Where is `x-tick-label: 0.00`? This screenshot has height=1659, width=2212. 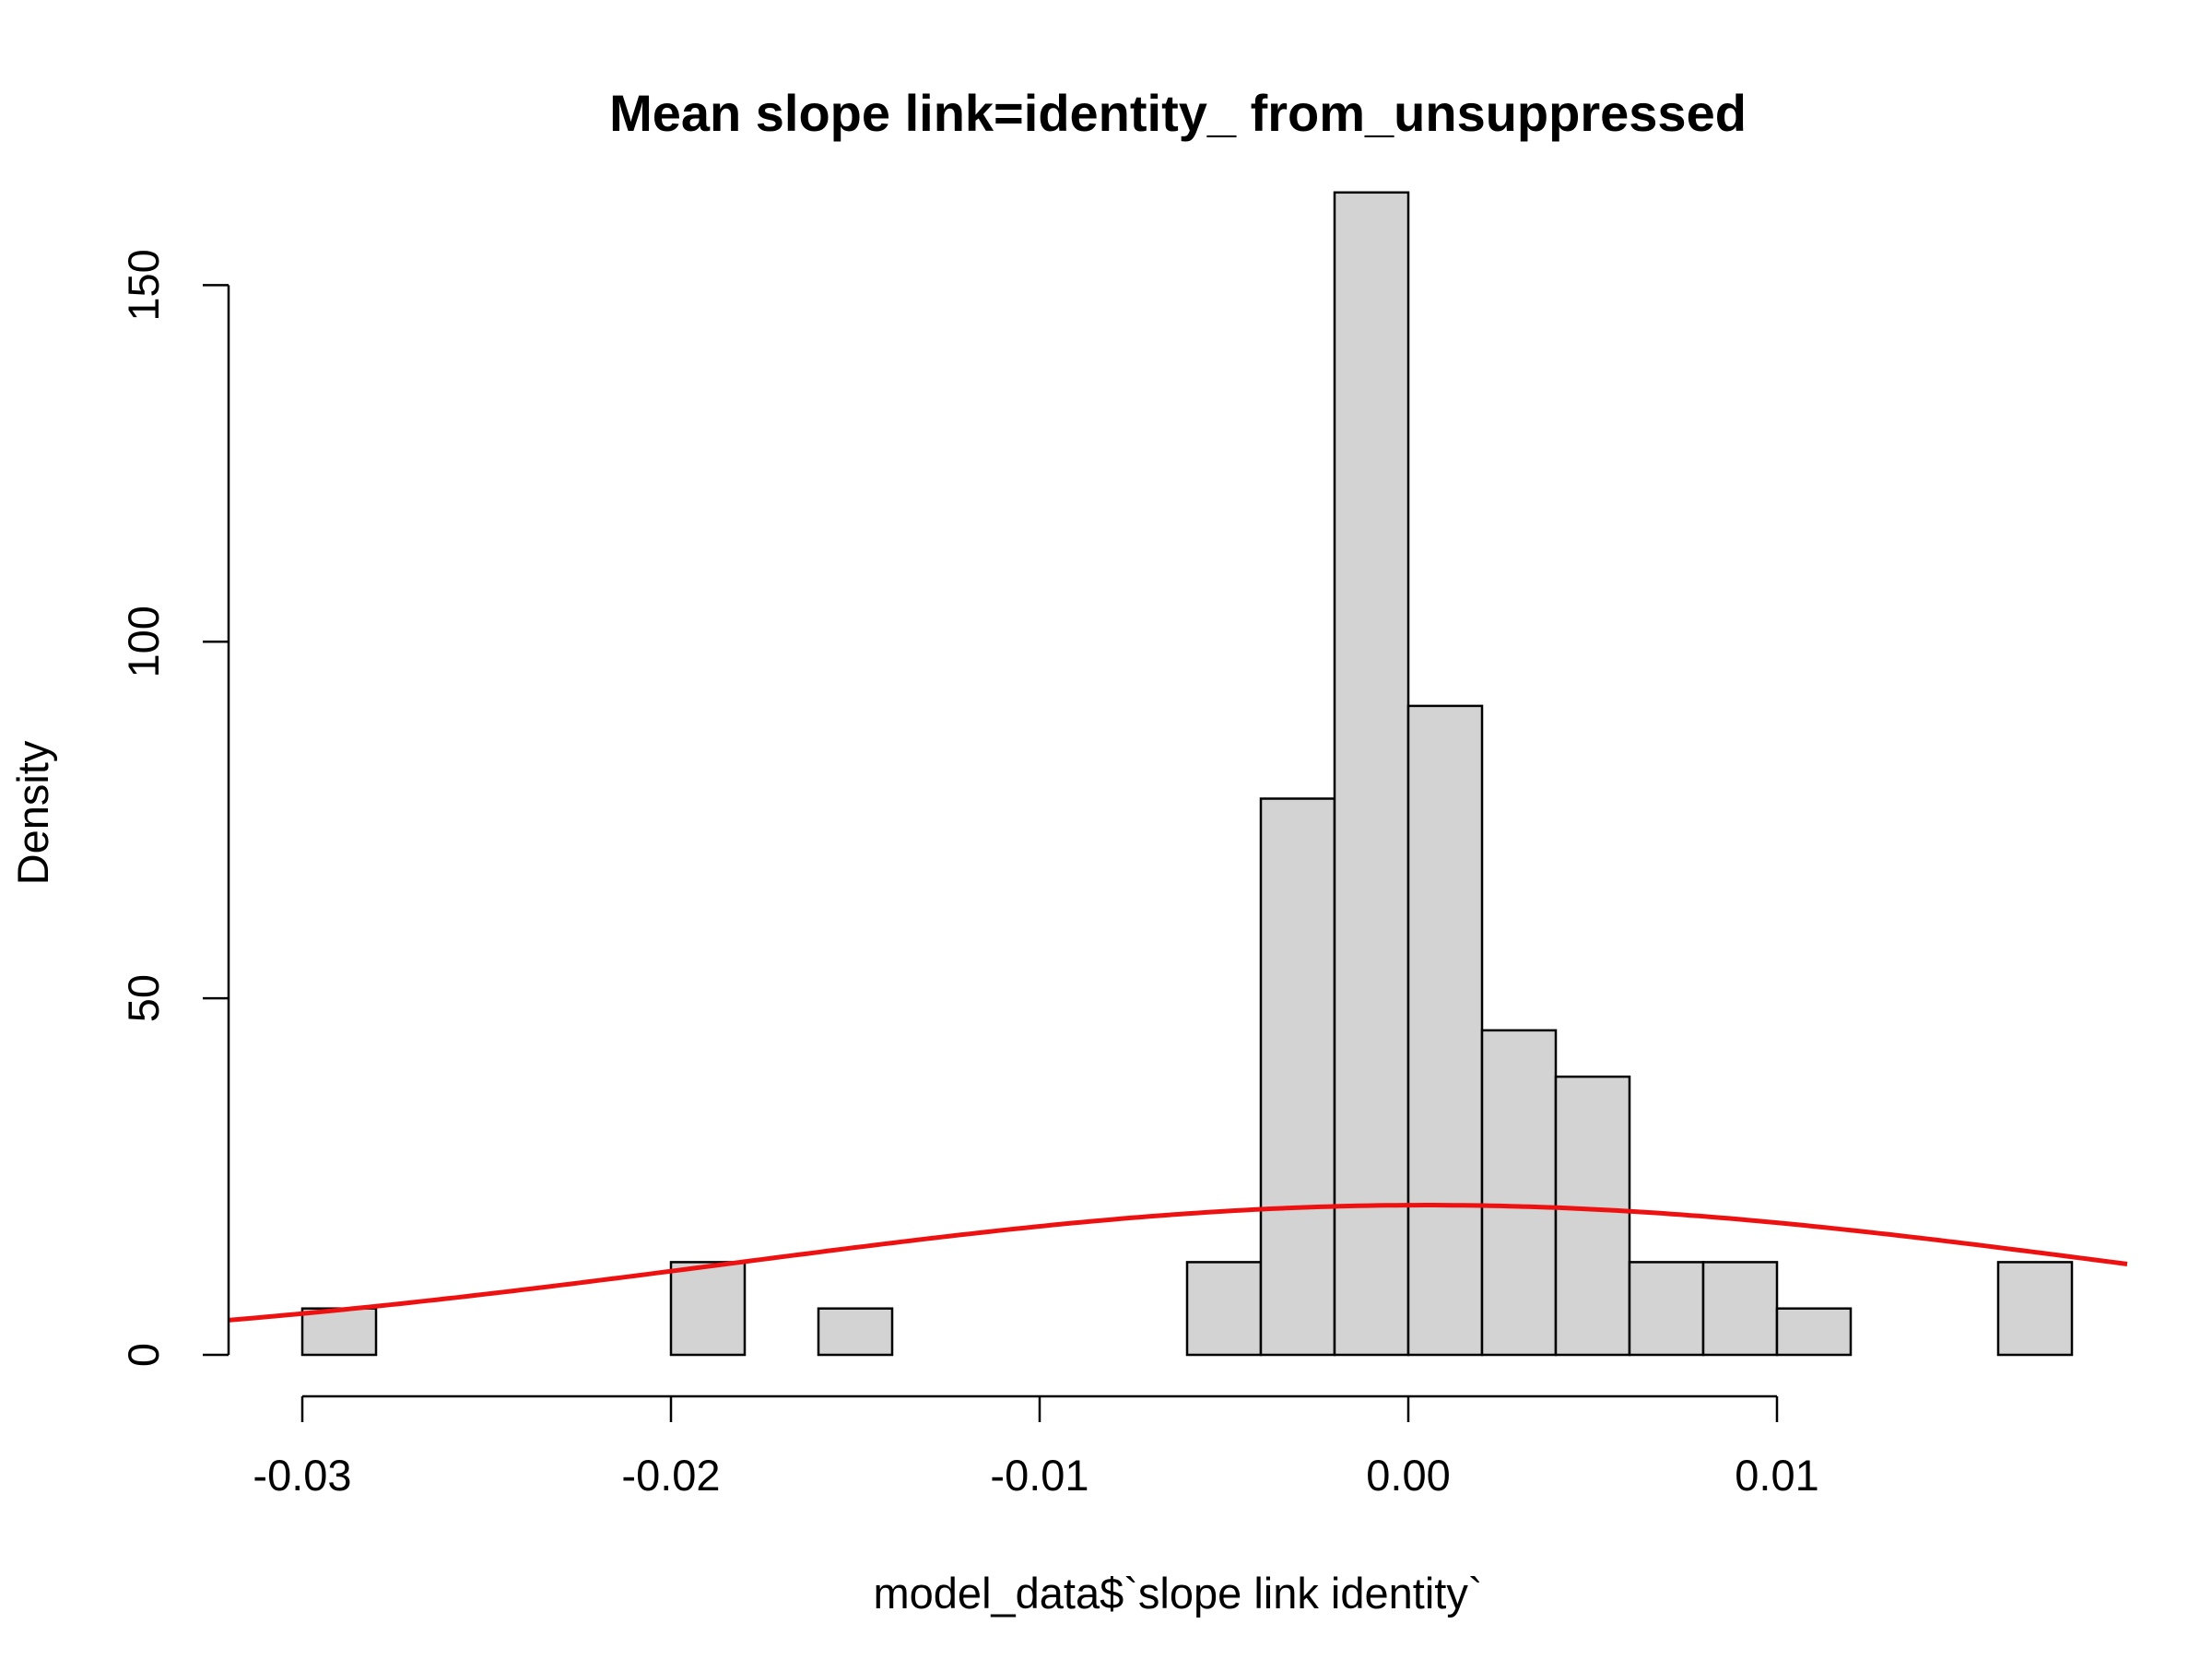
x-tick-label: 0.00 is located at coordinates (1408, 1475).